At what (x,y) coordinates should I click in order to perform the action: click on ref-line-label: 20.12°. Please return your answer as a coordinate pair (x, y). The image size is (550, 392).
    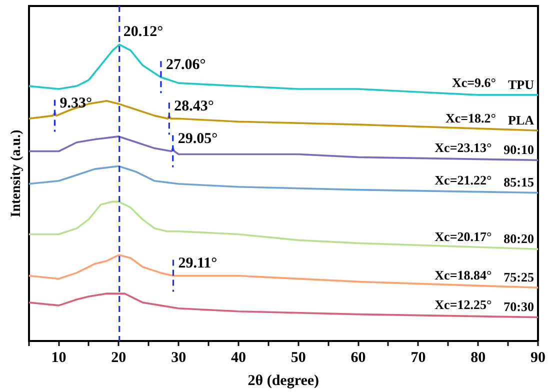
    Looking at the image, I should click on (143, 32).